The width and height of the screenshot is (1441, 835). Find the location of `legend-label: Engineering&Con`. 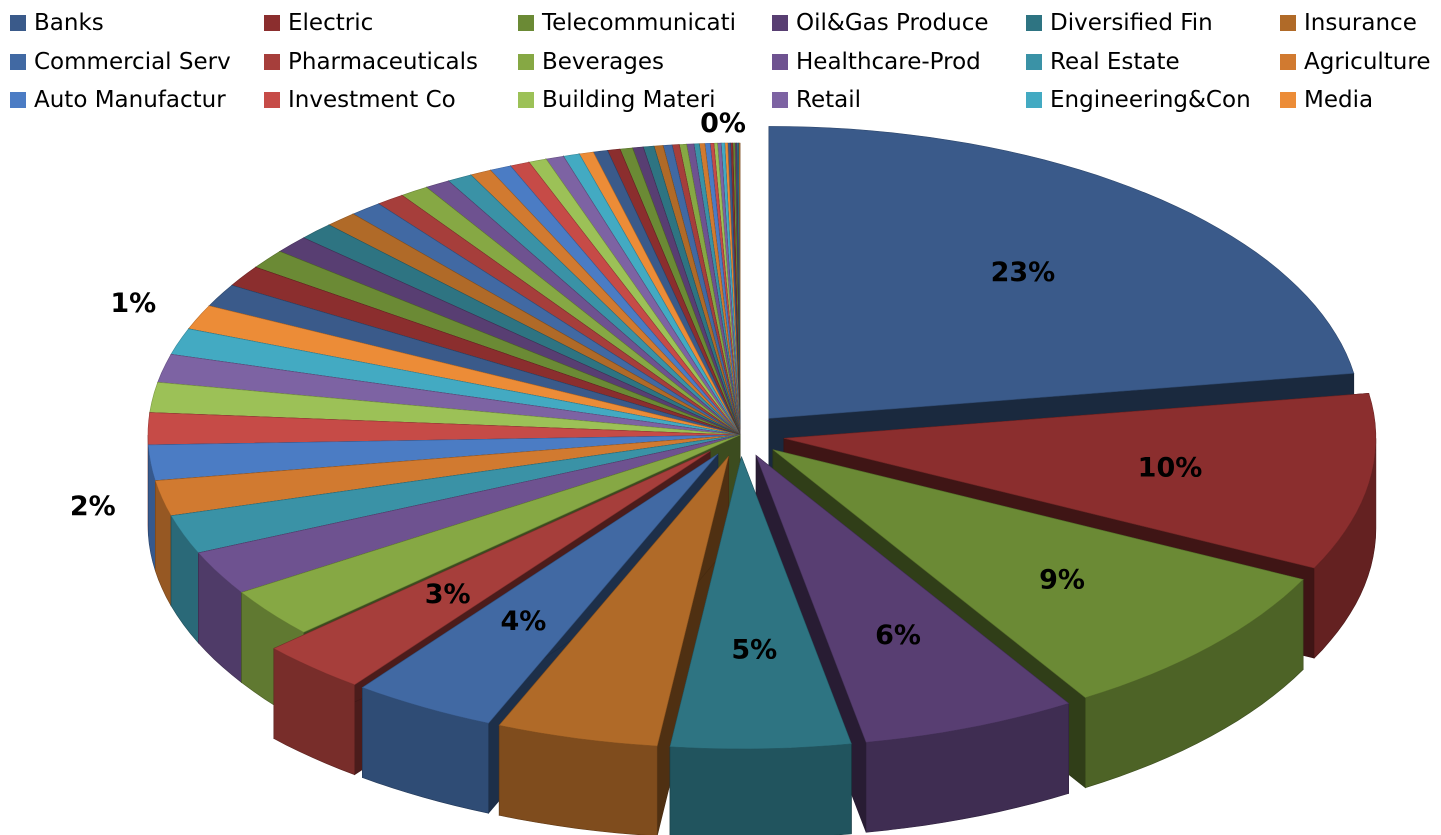

legend-label: Engineering&Con is located at coordinates (1150, 100).